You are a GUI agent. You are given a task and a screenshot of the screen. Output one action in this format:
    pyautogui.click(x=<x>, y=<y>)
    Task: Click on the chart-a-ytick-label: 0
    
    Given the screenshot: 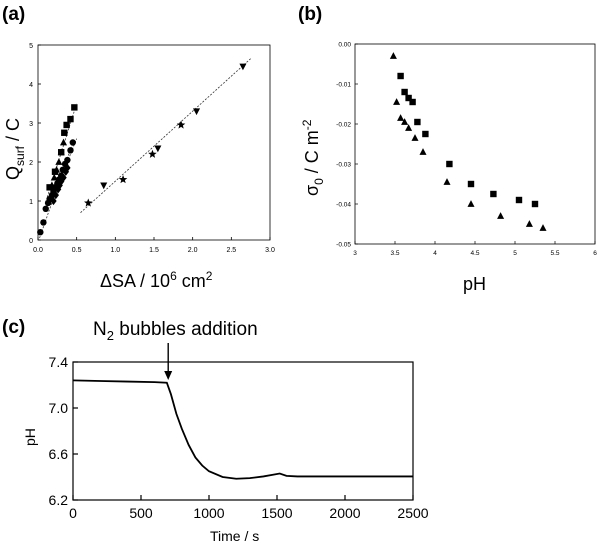 What is the action you would take?
    pyautogui.click(x=31, y=241)
    